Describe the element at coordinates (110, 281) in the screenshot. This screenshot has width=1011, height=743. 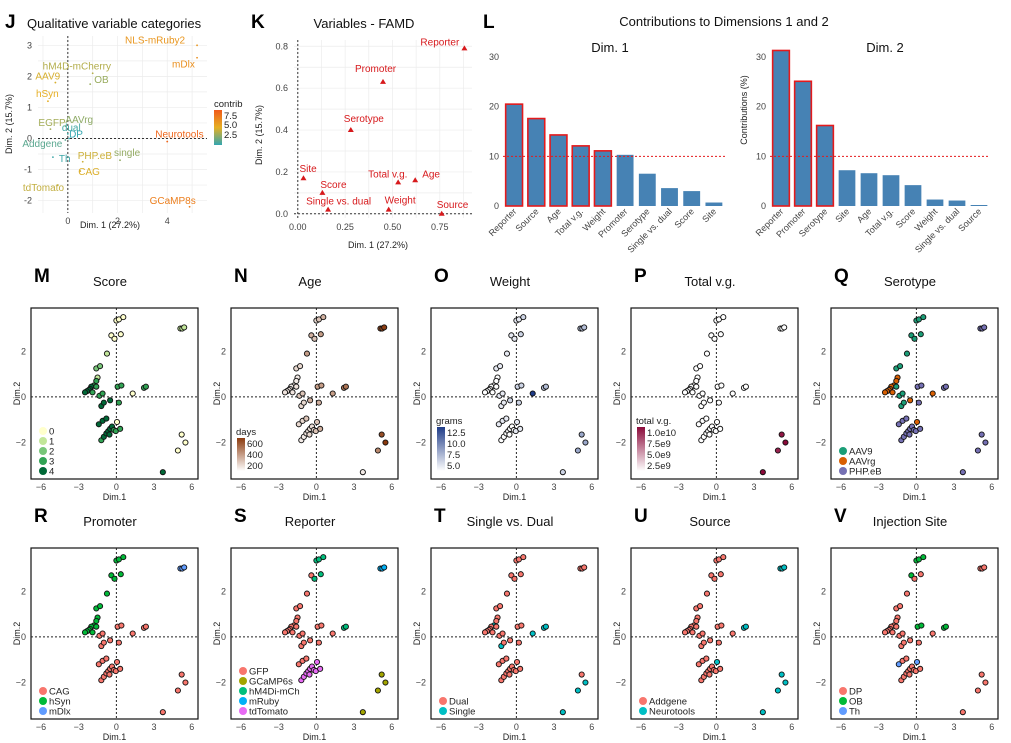
I see `panel-title: Score` at that location.